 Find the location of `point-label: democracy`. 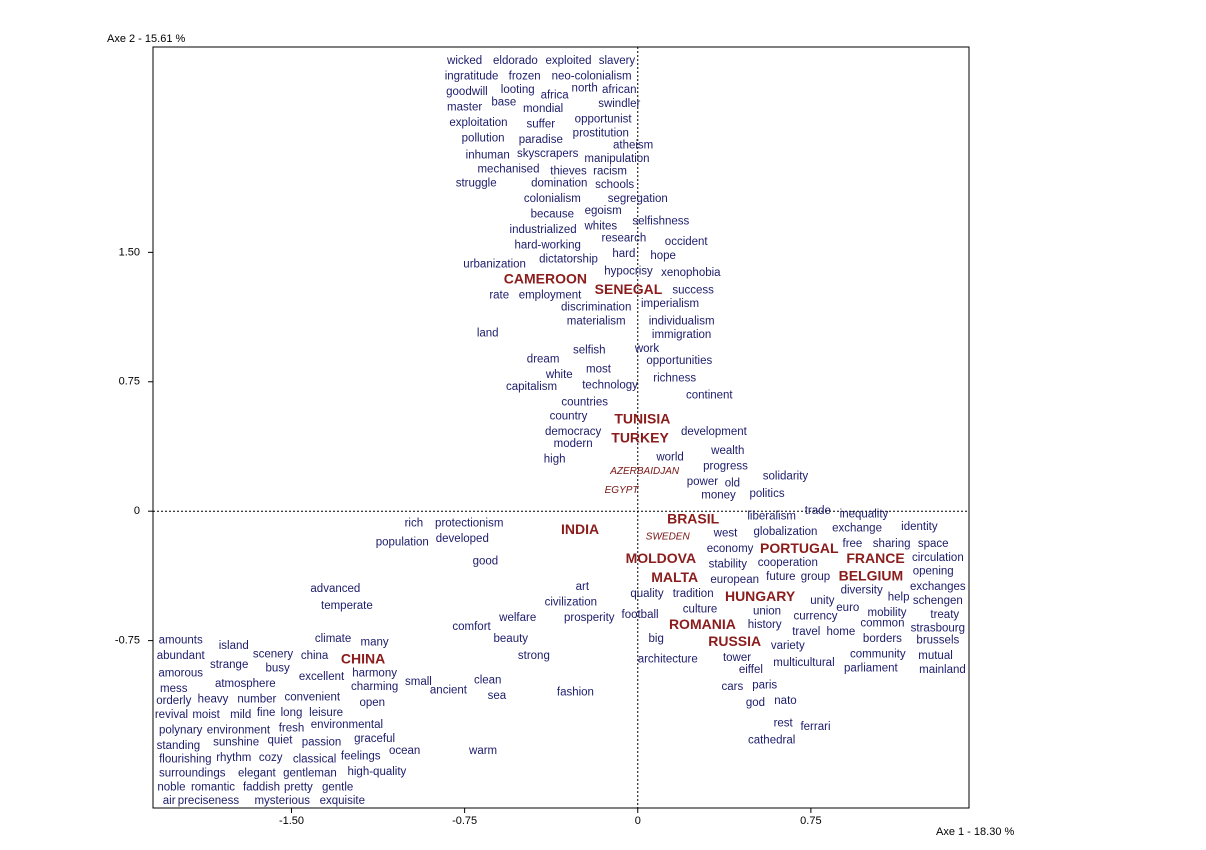

point-label: democracy is located at coordinates (573, 432).